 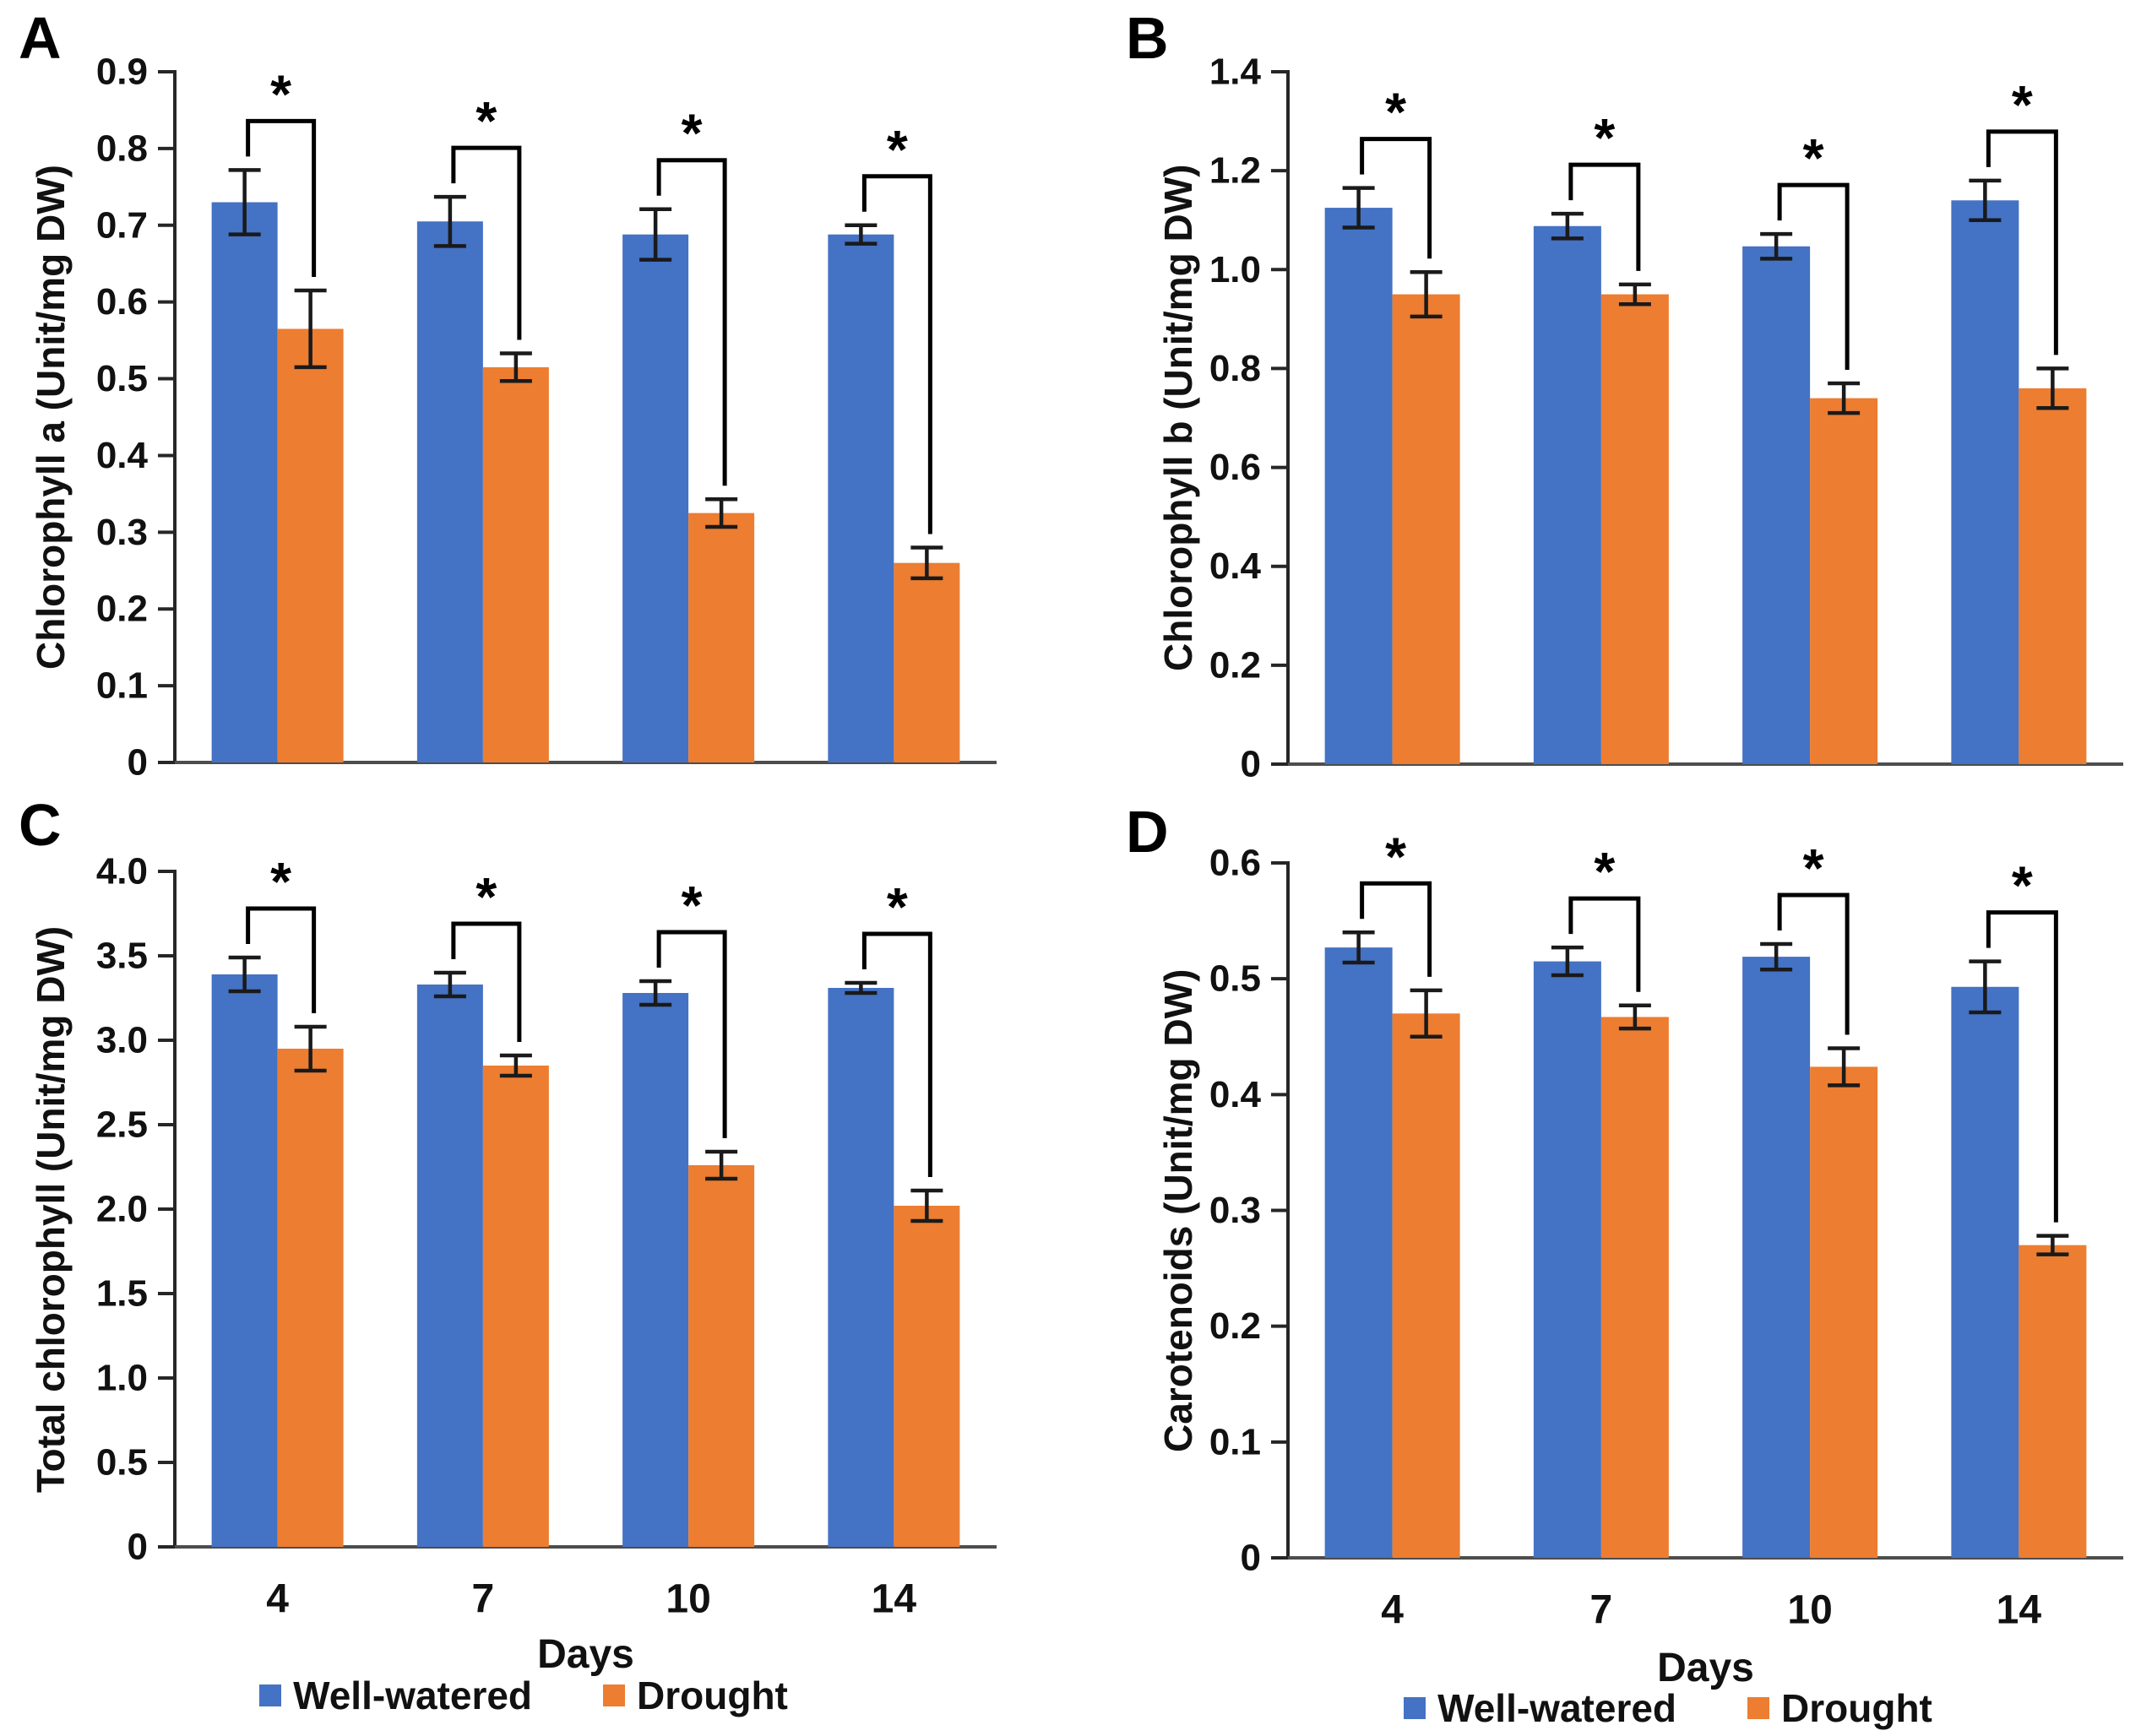 What do you see at coordinates (122, 1125) in the screenshot?
I see `y-tick-label: 2.5` at bounding box center [122, 1125].